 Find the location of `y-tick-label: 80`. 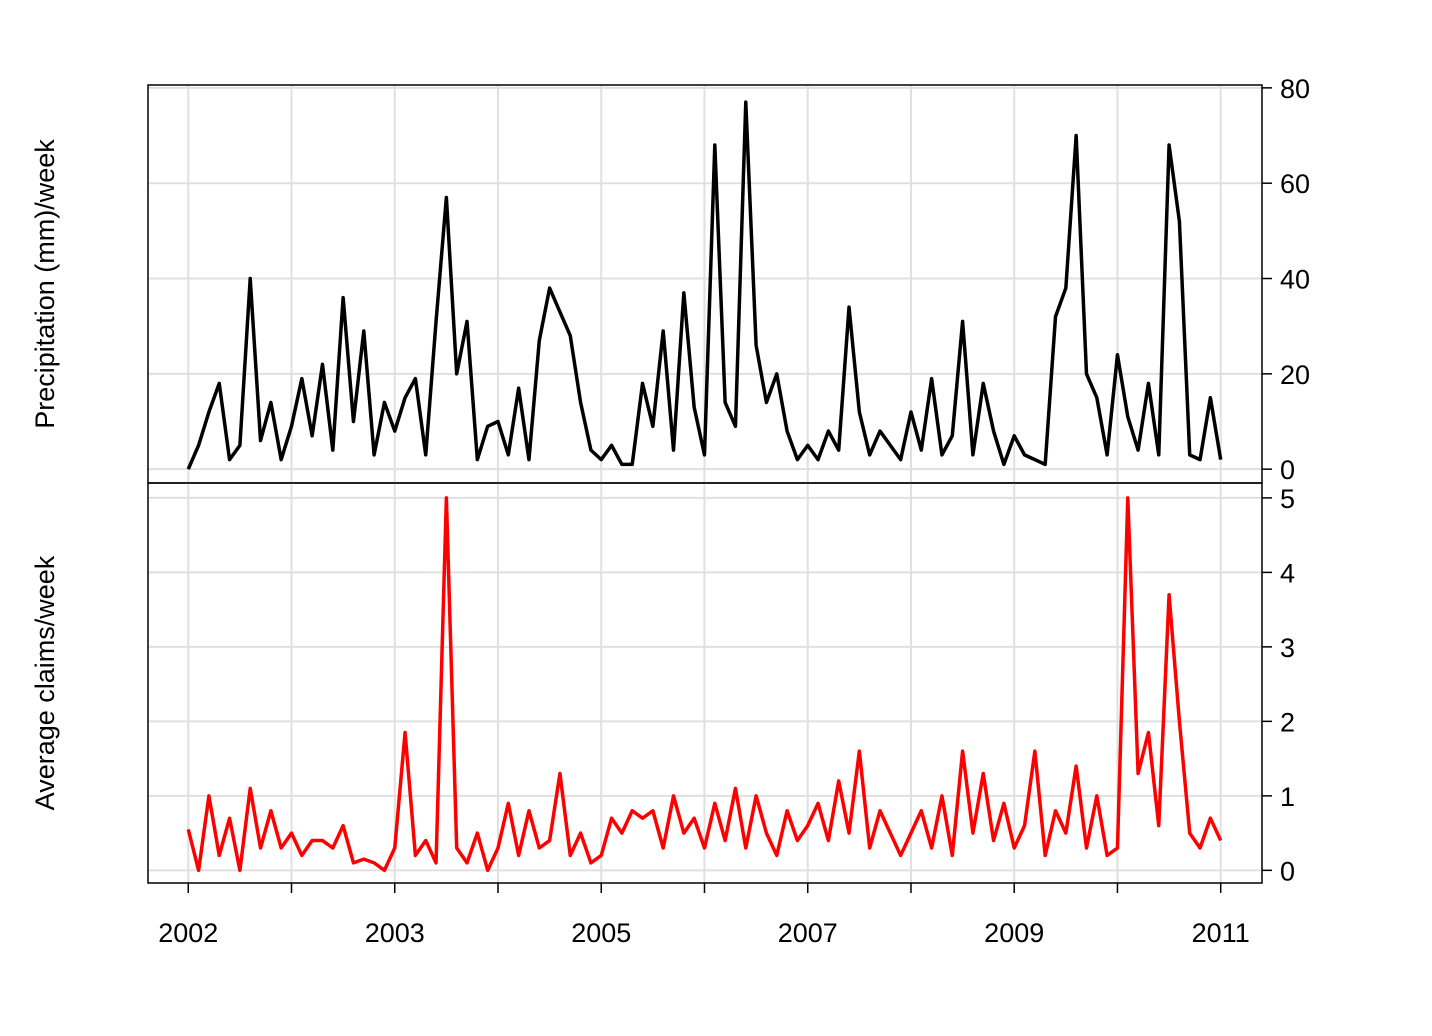

y-tick-label: 80 is located at coordinates (1295, 89).